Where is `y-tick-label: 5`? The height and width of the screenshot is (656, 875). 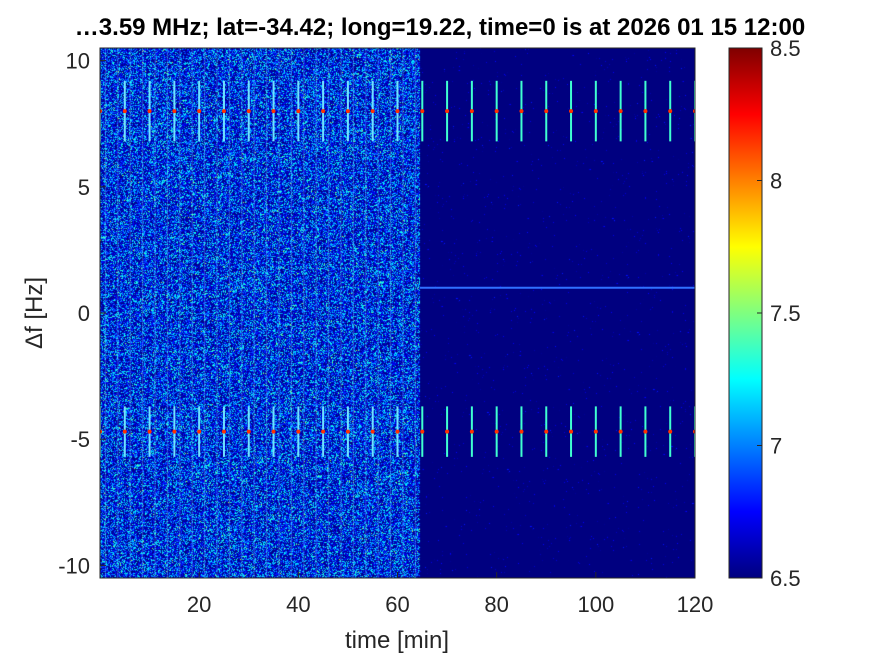 y-tick-label: 5 is located at coordinates (84, 187).